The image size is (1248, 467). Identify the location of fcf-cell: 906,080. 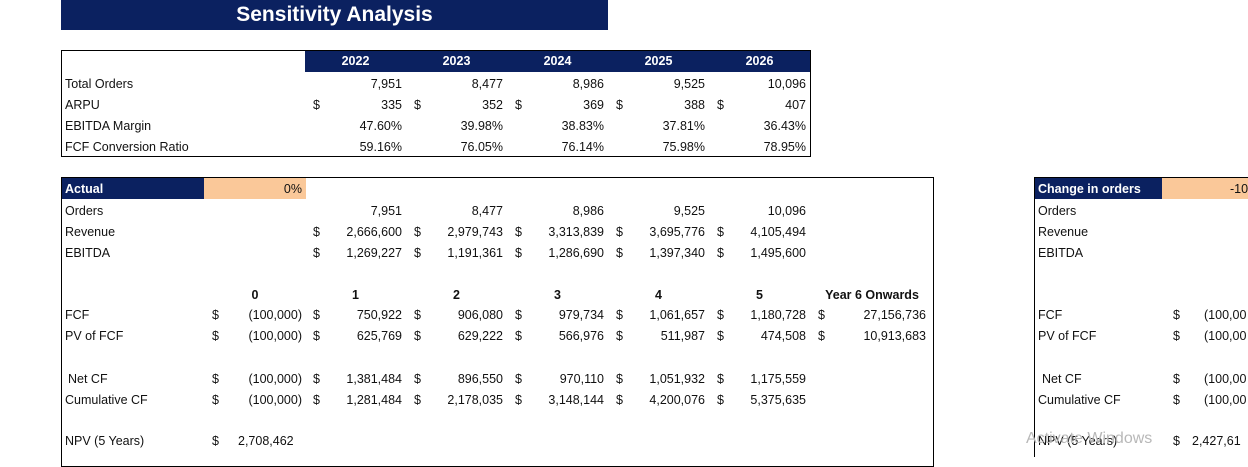
(480, 315).